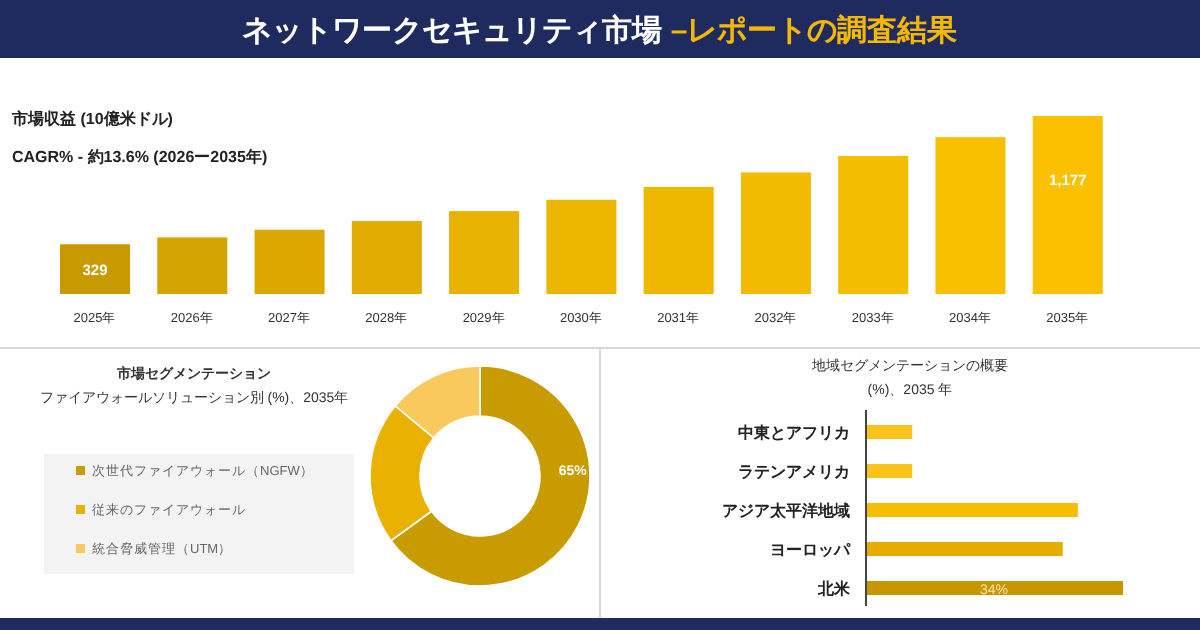  What do you see at coordinates (794, 472) in the screenshot?
I see `y-tick-label: ラテンアメリカ` at bounding box center [794, 472].